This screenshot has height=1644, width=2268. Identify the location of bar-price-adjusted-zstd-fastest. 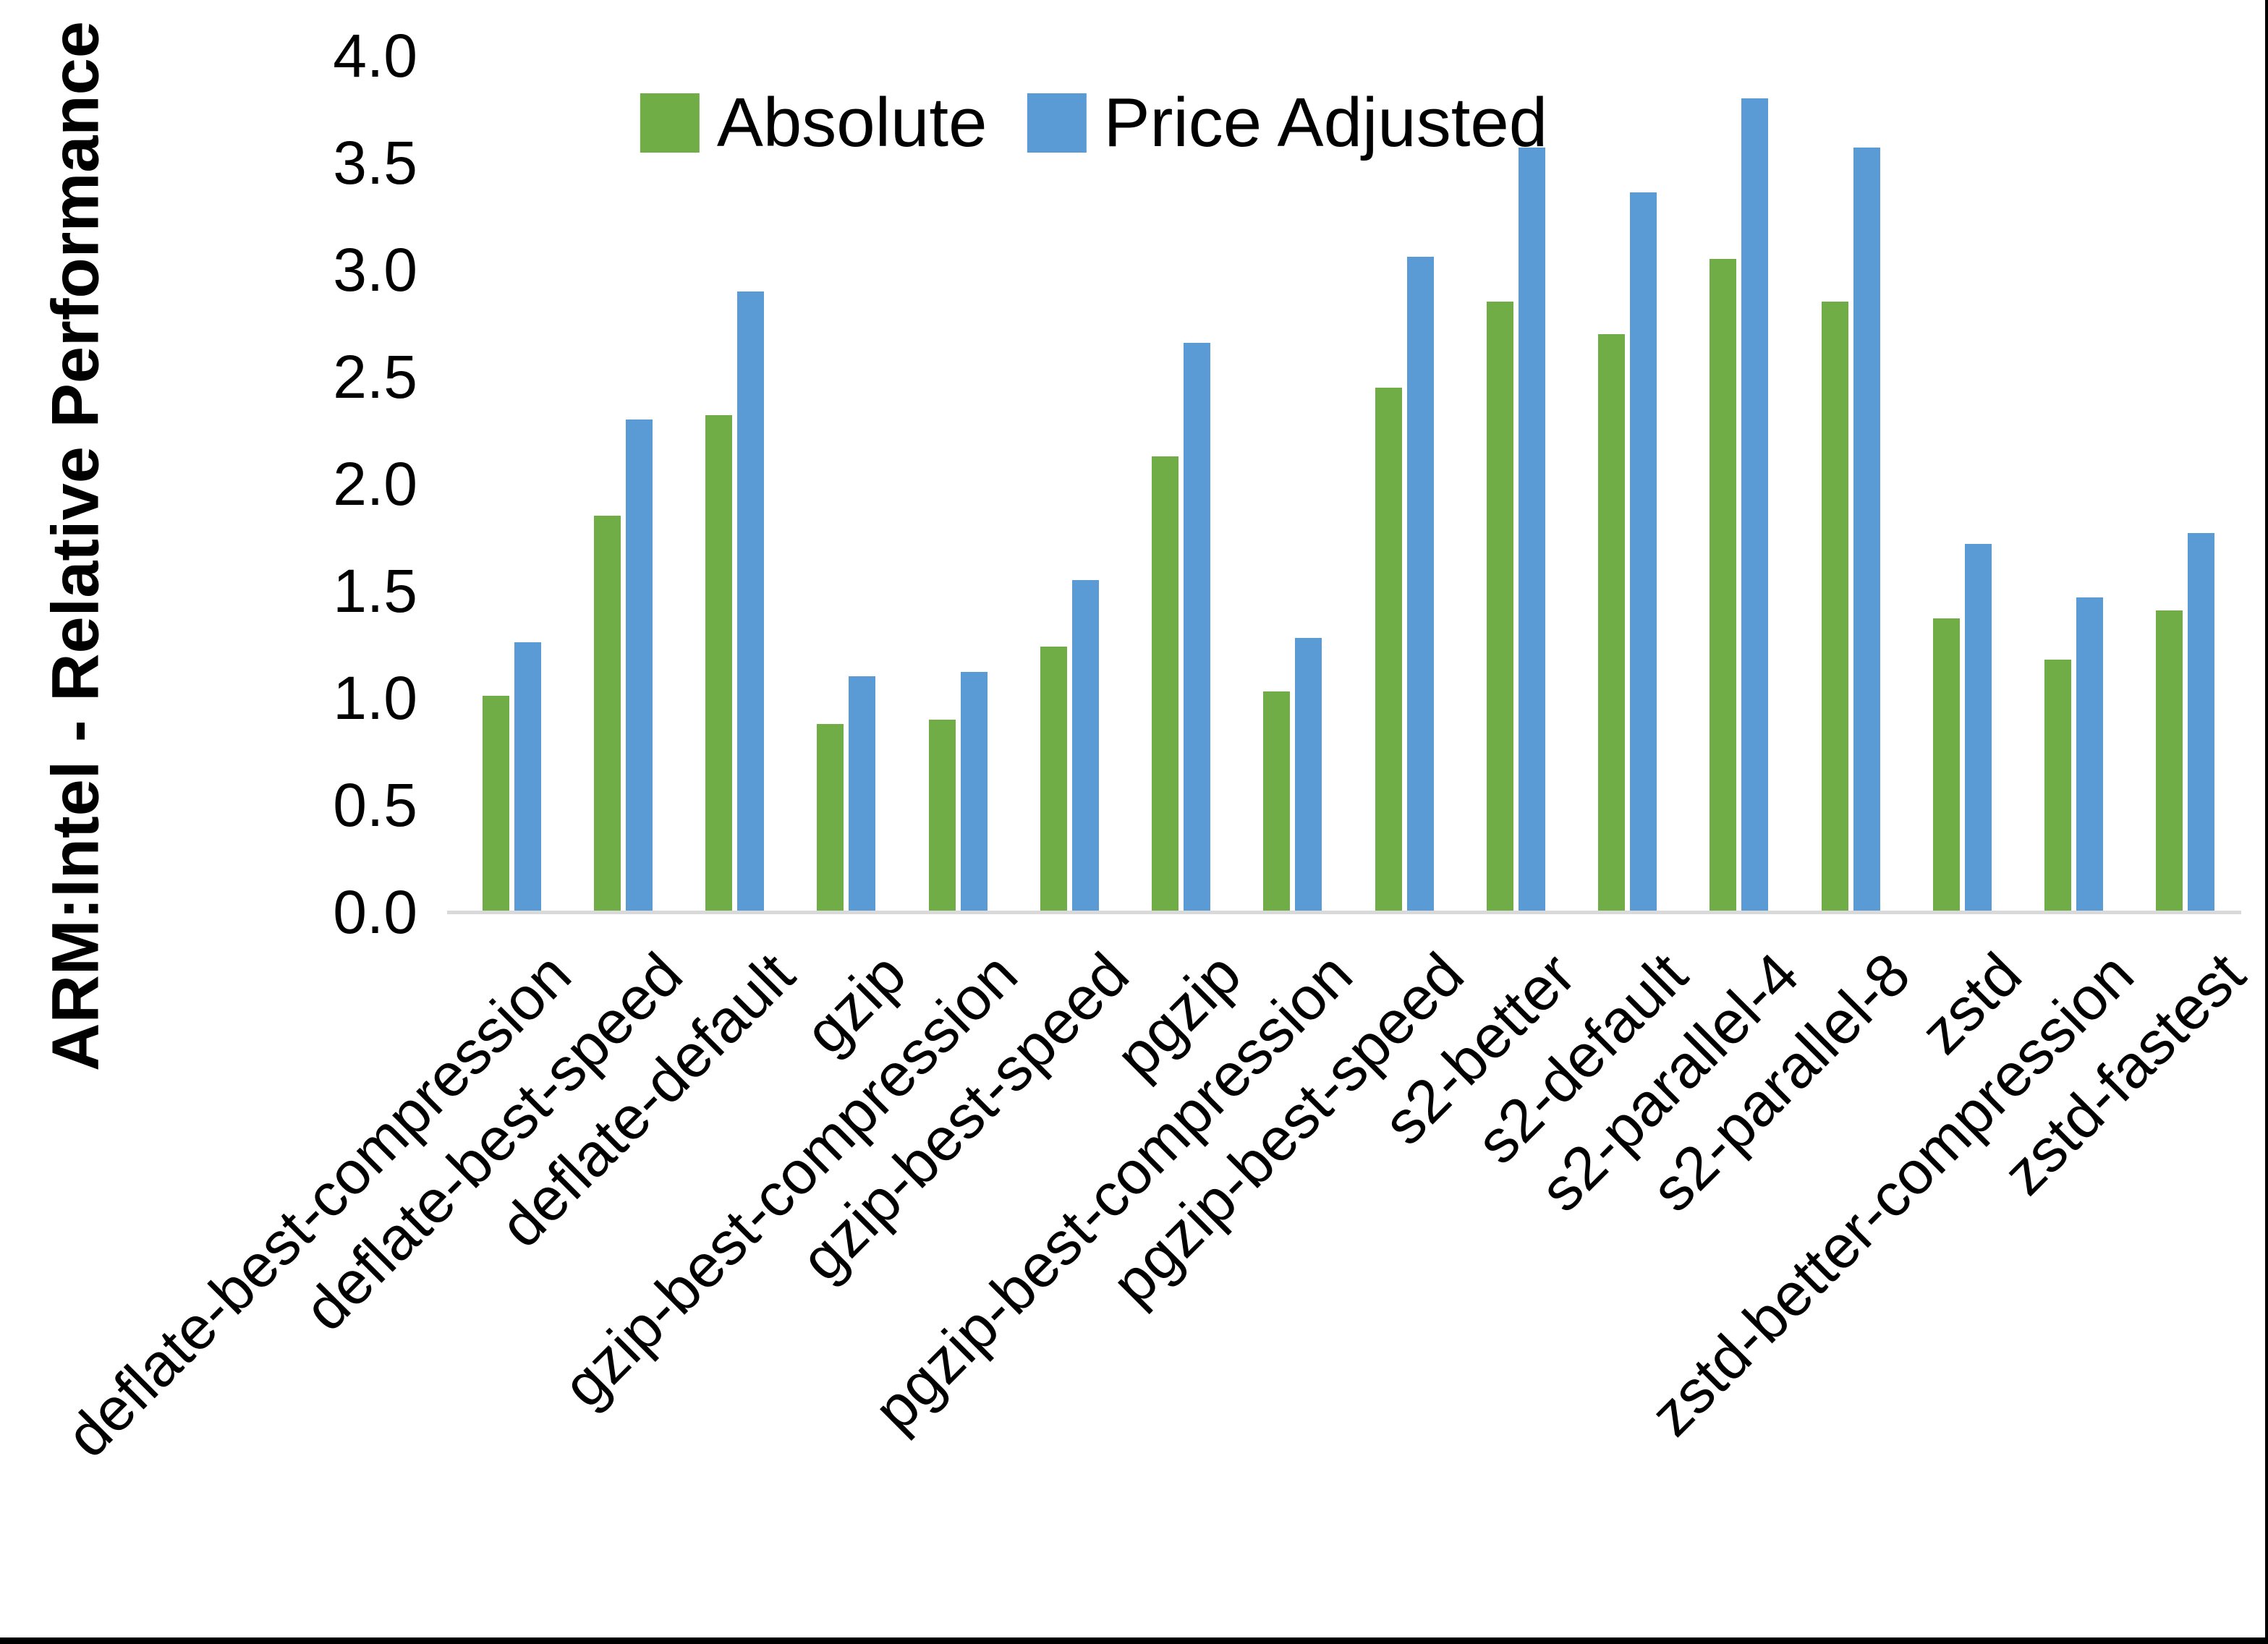
(2201, 722).